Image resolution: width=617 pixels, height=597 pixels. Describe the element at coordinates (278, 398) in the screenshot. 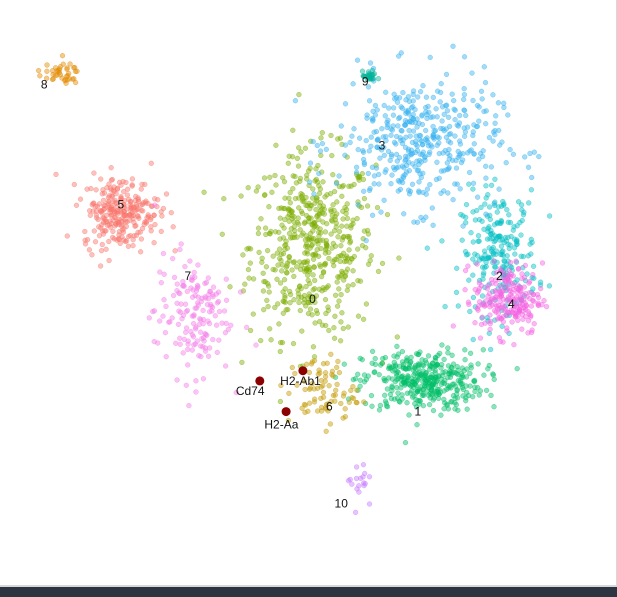

I see `gene-markers-layer: Cd74 H2-Ab1 H2-Aa` at that location.